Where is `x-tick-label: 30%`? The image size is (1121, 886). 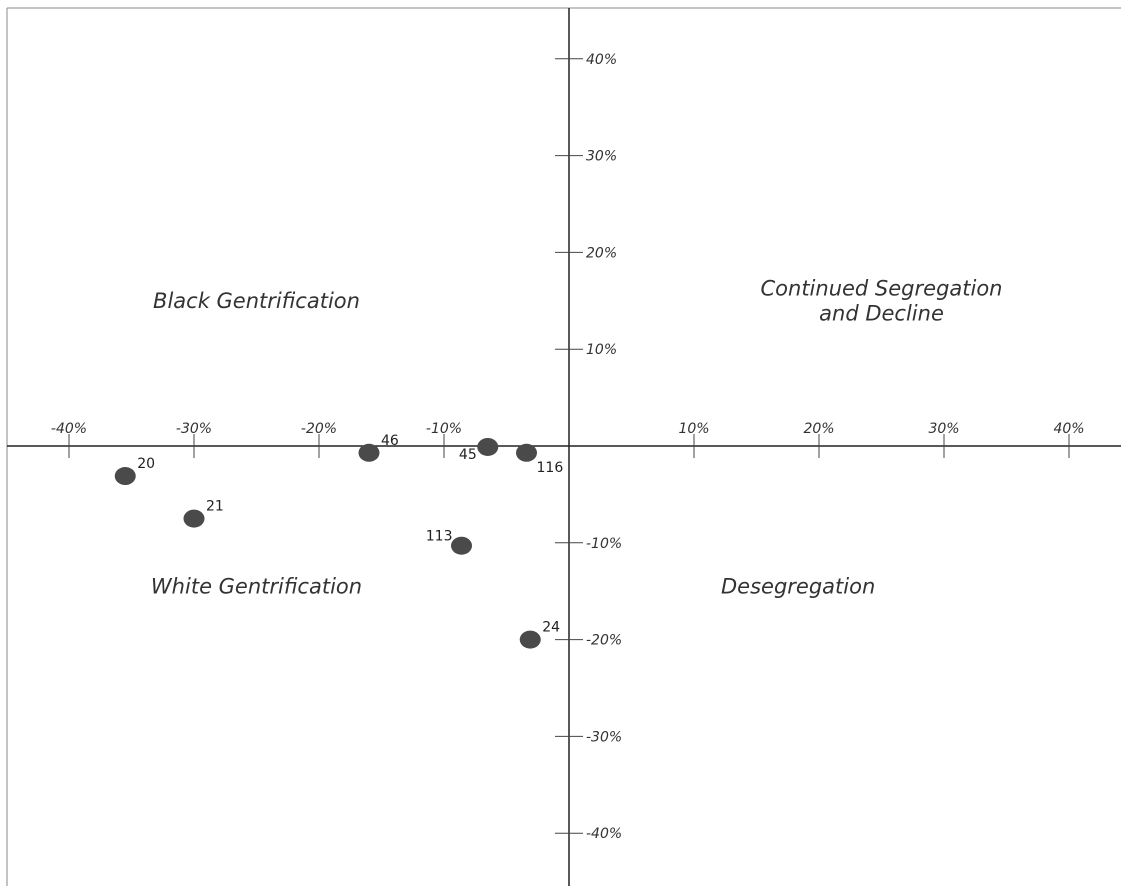
x-tick-label: 30% is located at coordinates (943, 429).